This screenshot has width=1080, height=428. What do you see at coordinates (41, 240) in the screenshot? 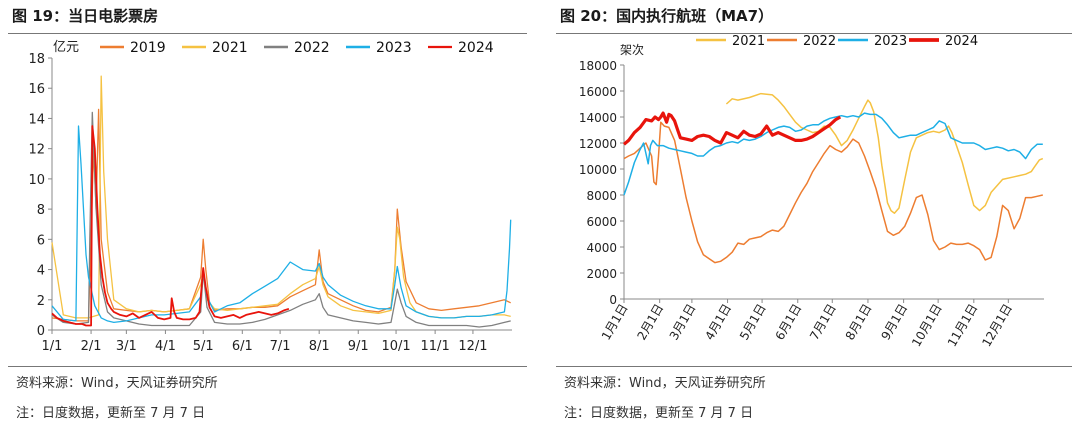
I see `y-tick-label: 6` at bounding box center [41, 240].